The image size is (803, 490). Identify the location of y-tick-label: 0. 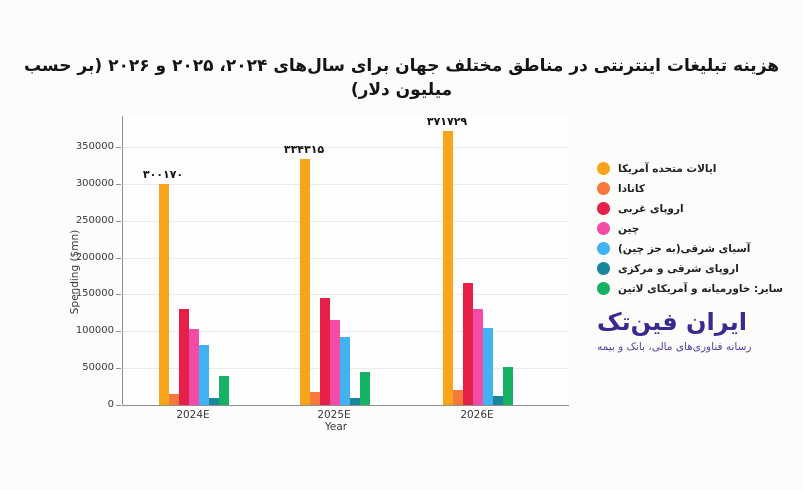
(110, 404).